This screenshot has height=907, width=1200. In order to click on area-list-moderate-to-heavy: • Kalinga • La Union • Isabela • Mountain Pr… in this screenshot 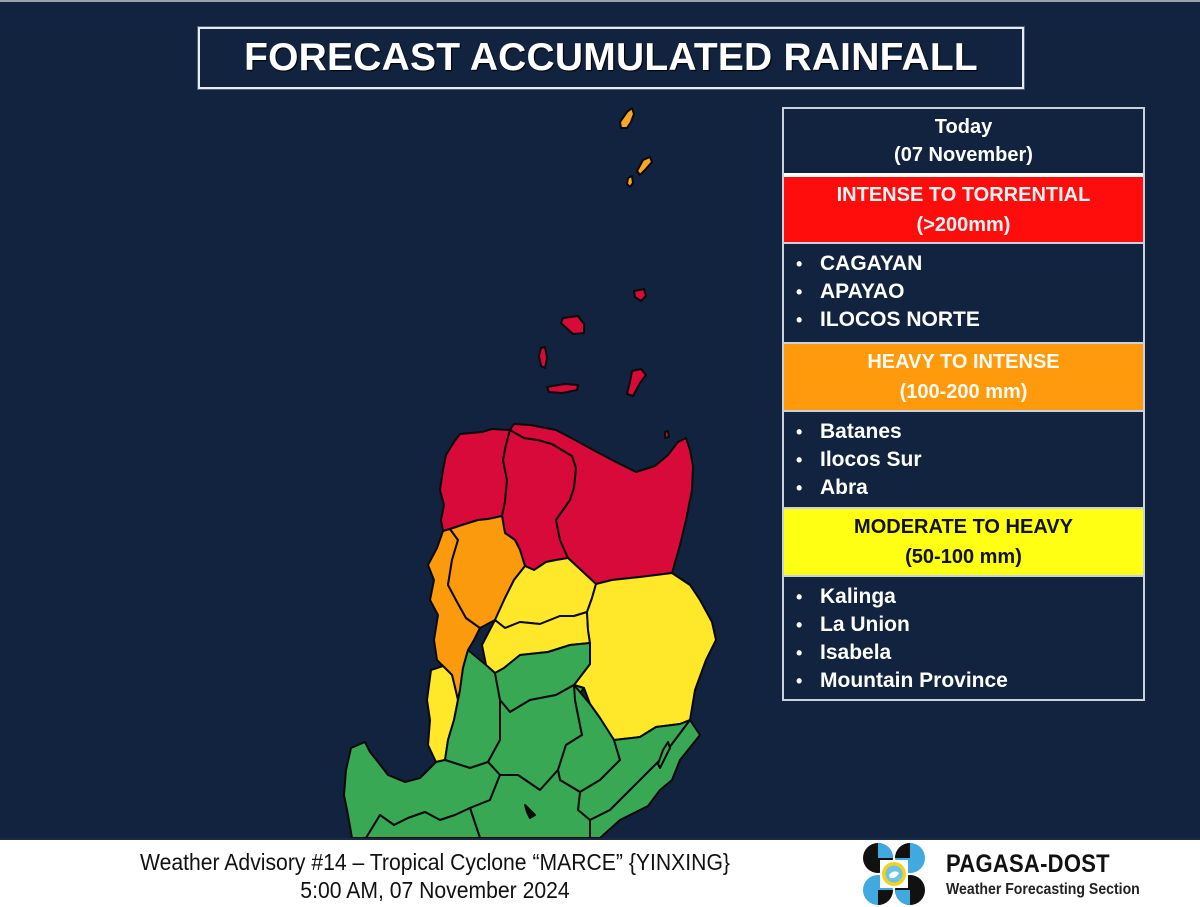, I will do `click(963, 637)`.